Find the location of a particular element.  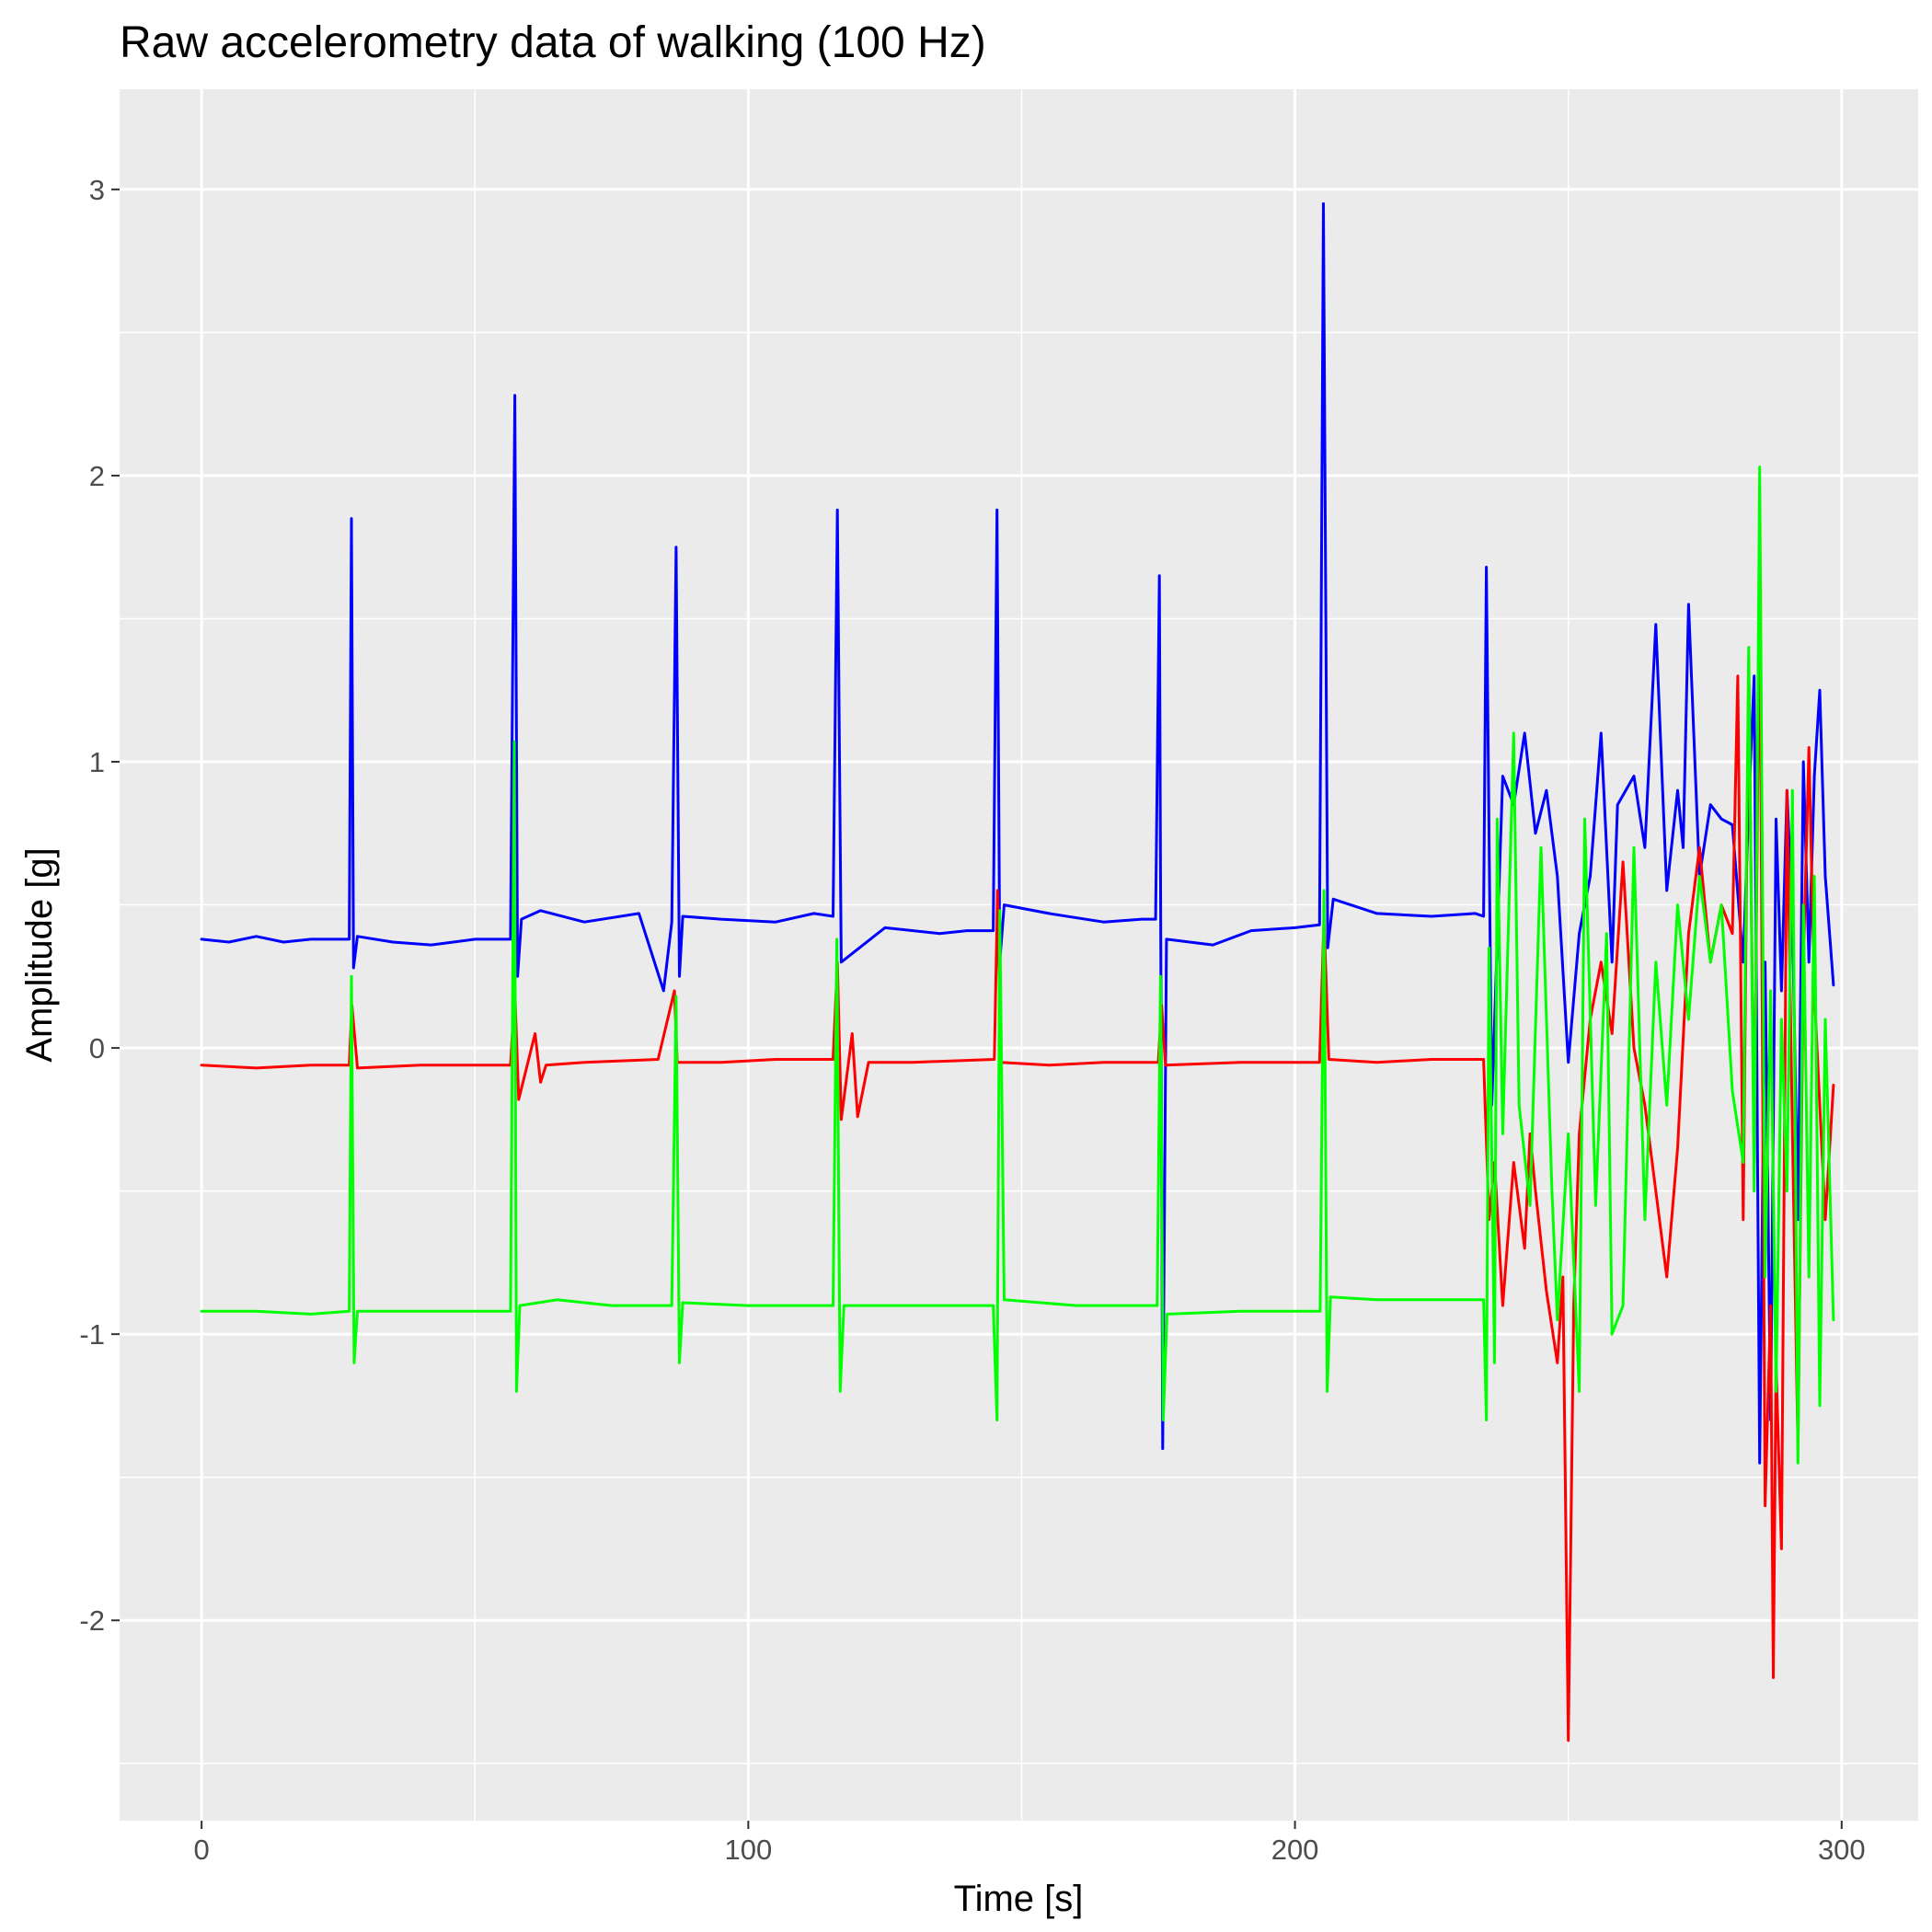

x-axis-title: Time [s] is located at coordinates (1019, 1899).